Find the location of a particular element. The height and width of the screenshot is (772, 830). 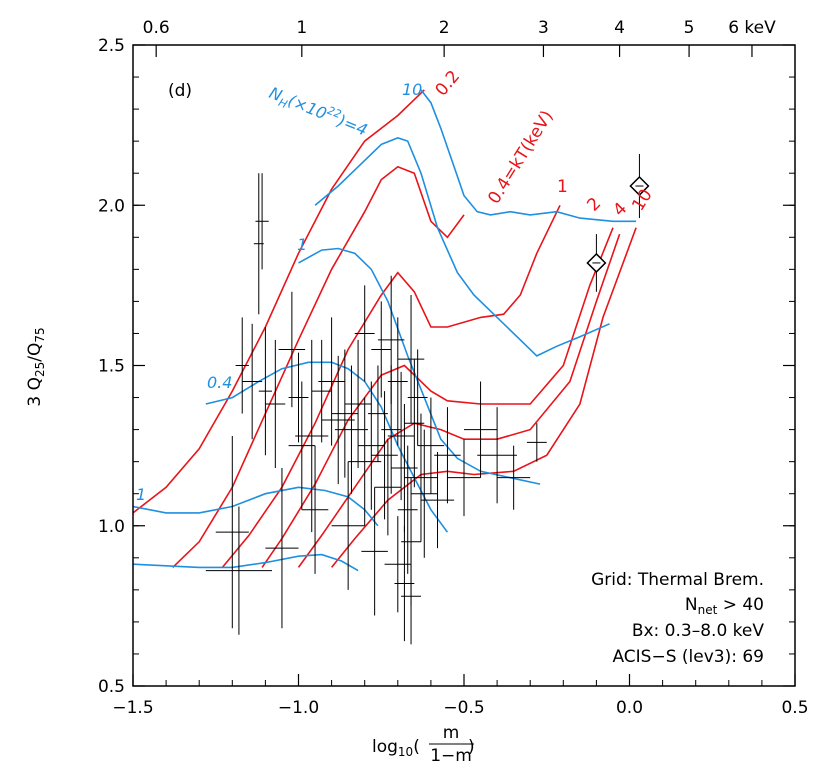

x-tick-label: −1.0 is located at coordinates (298, 708).